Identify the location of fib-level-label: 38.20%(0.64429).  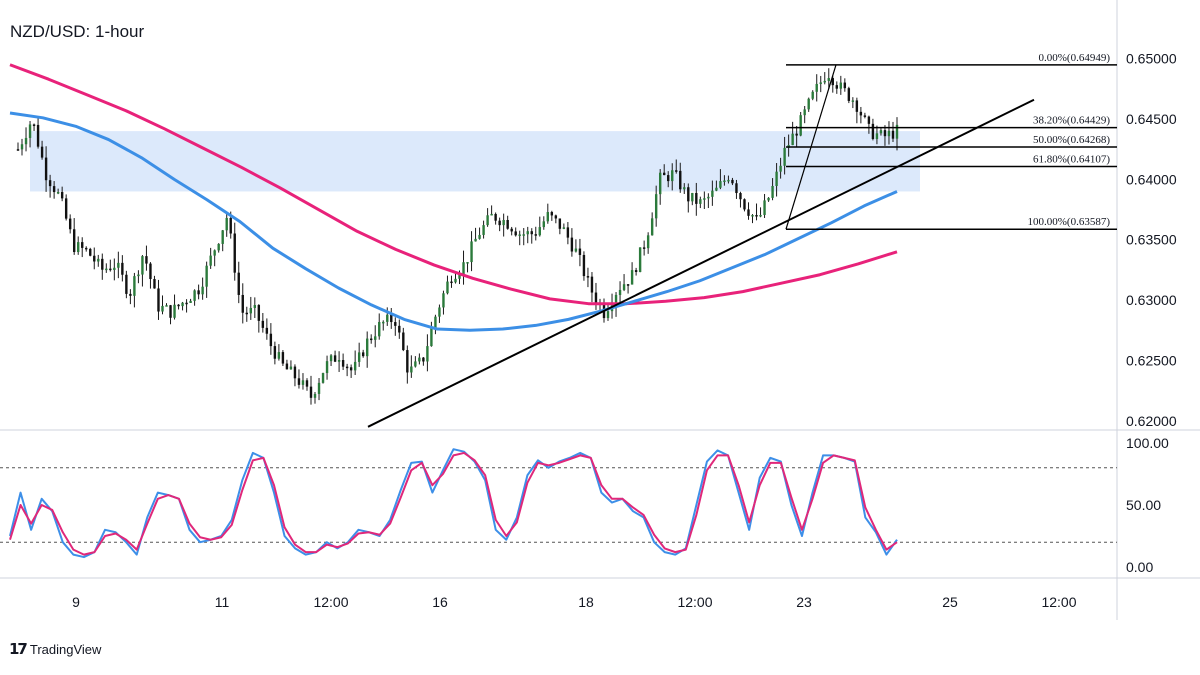
(1071, 121).